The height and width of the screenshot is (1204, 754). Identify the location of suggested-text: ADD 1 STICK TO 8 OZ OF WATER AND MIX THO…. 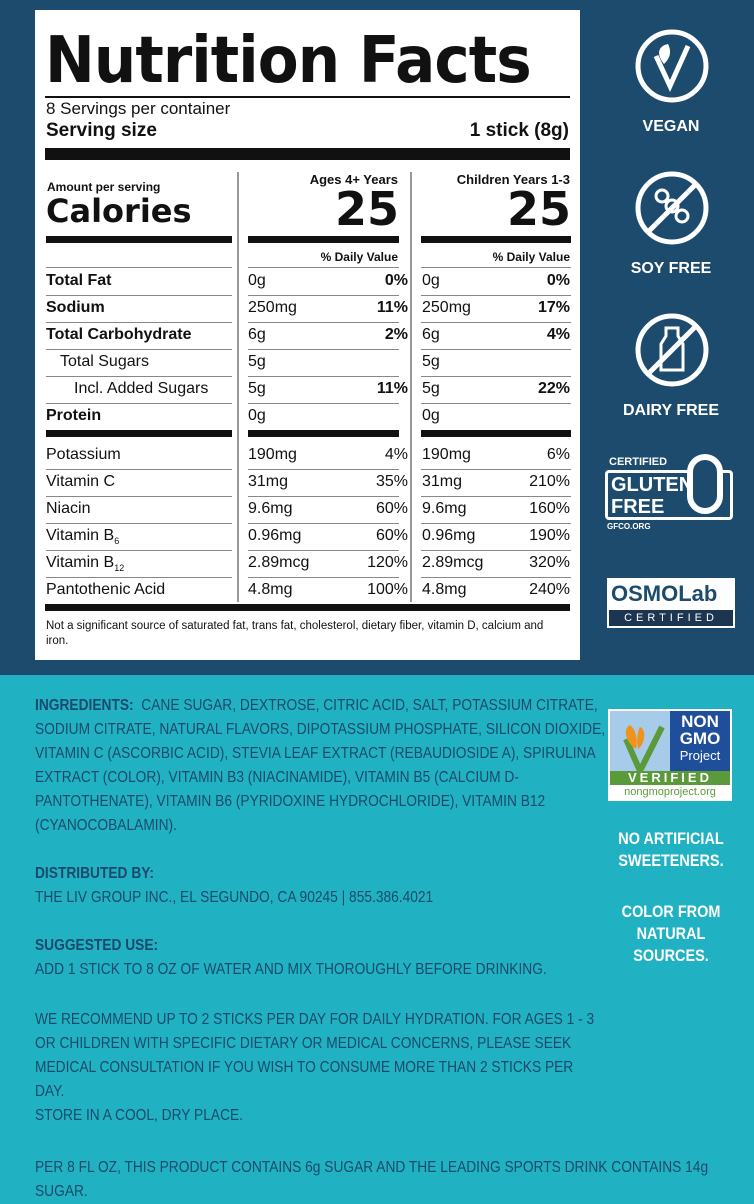
(291, 969).